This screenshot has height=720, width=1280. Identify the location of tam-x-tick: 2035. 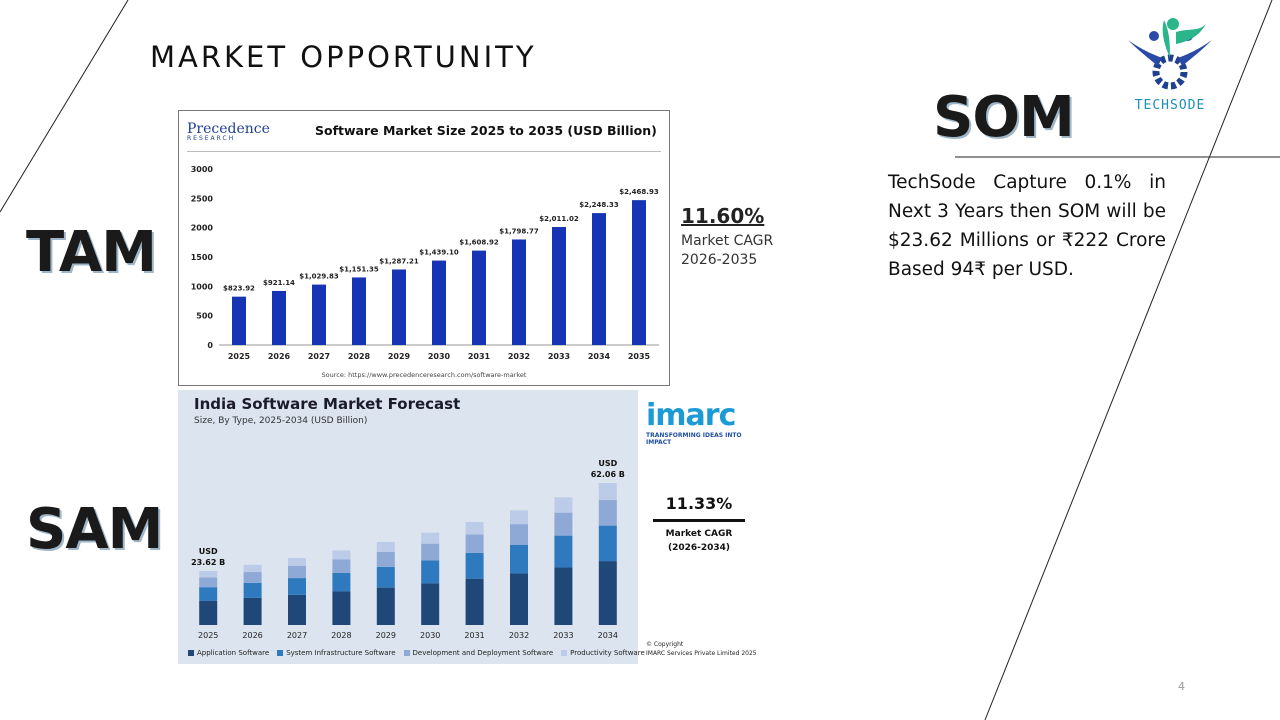
(639, 356).